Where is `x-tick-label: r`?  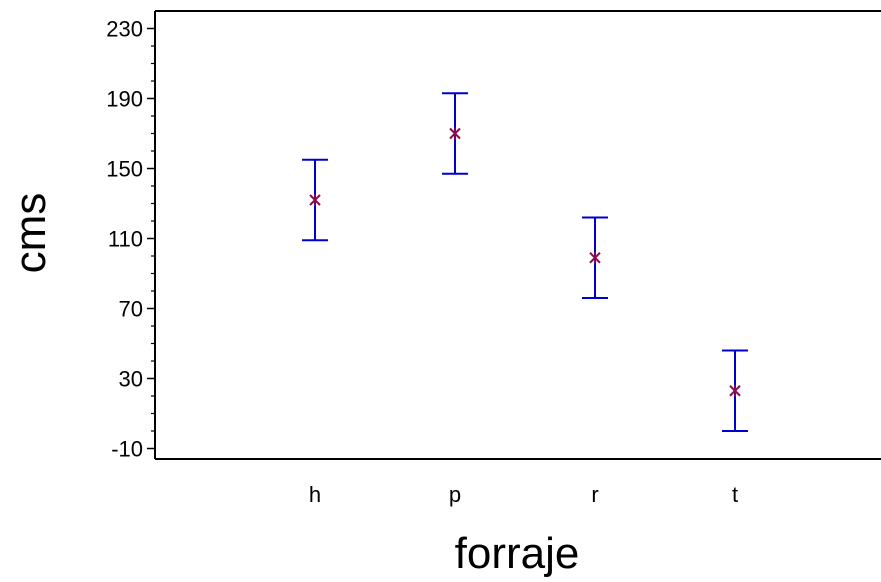 x-tick-label: r is located at coordinates (594, 494).